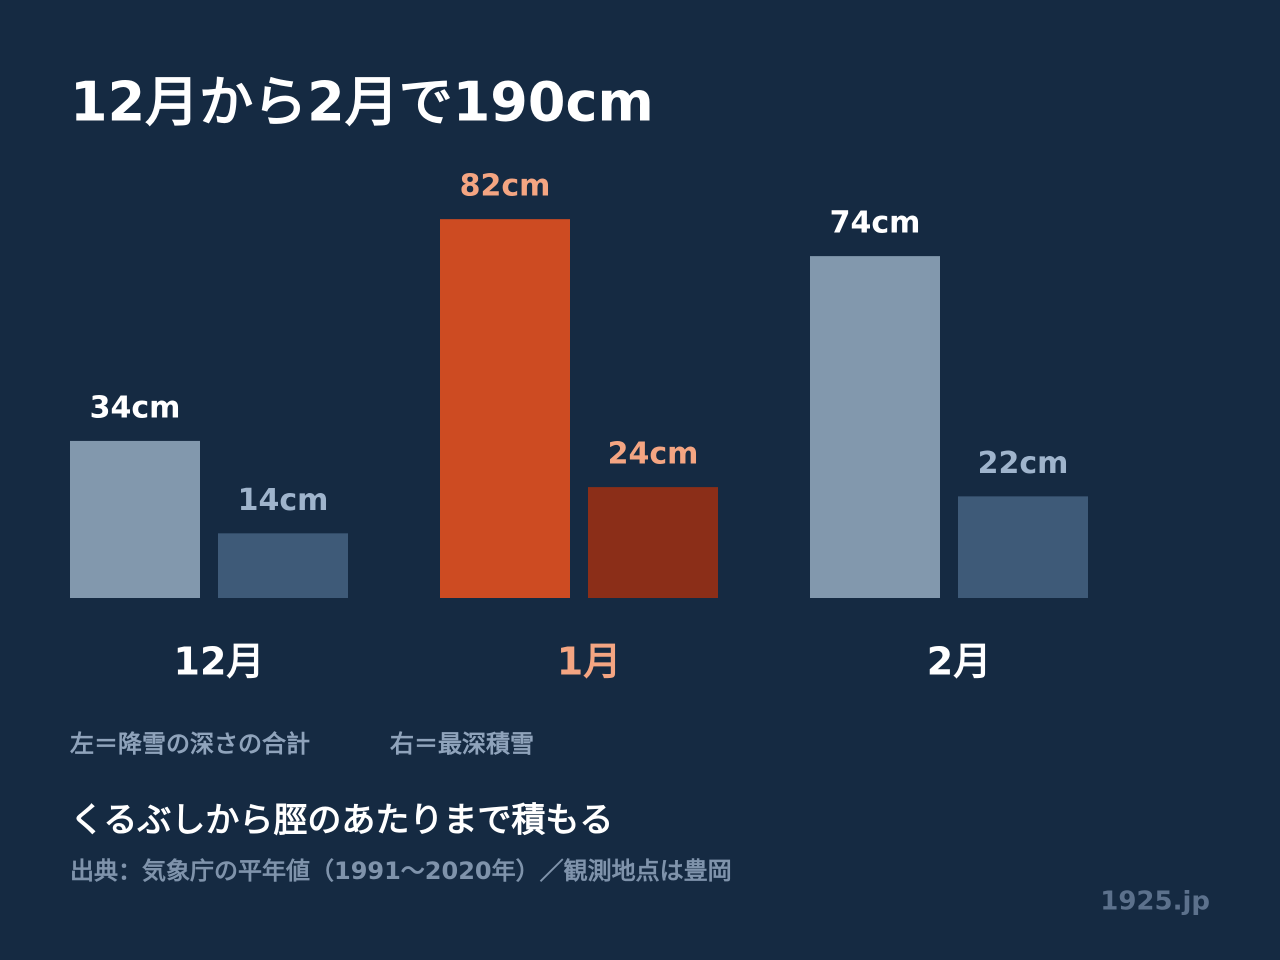  I want to click on value-label: 14cm, so click(283, 500).